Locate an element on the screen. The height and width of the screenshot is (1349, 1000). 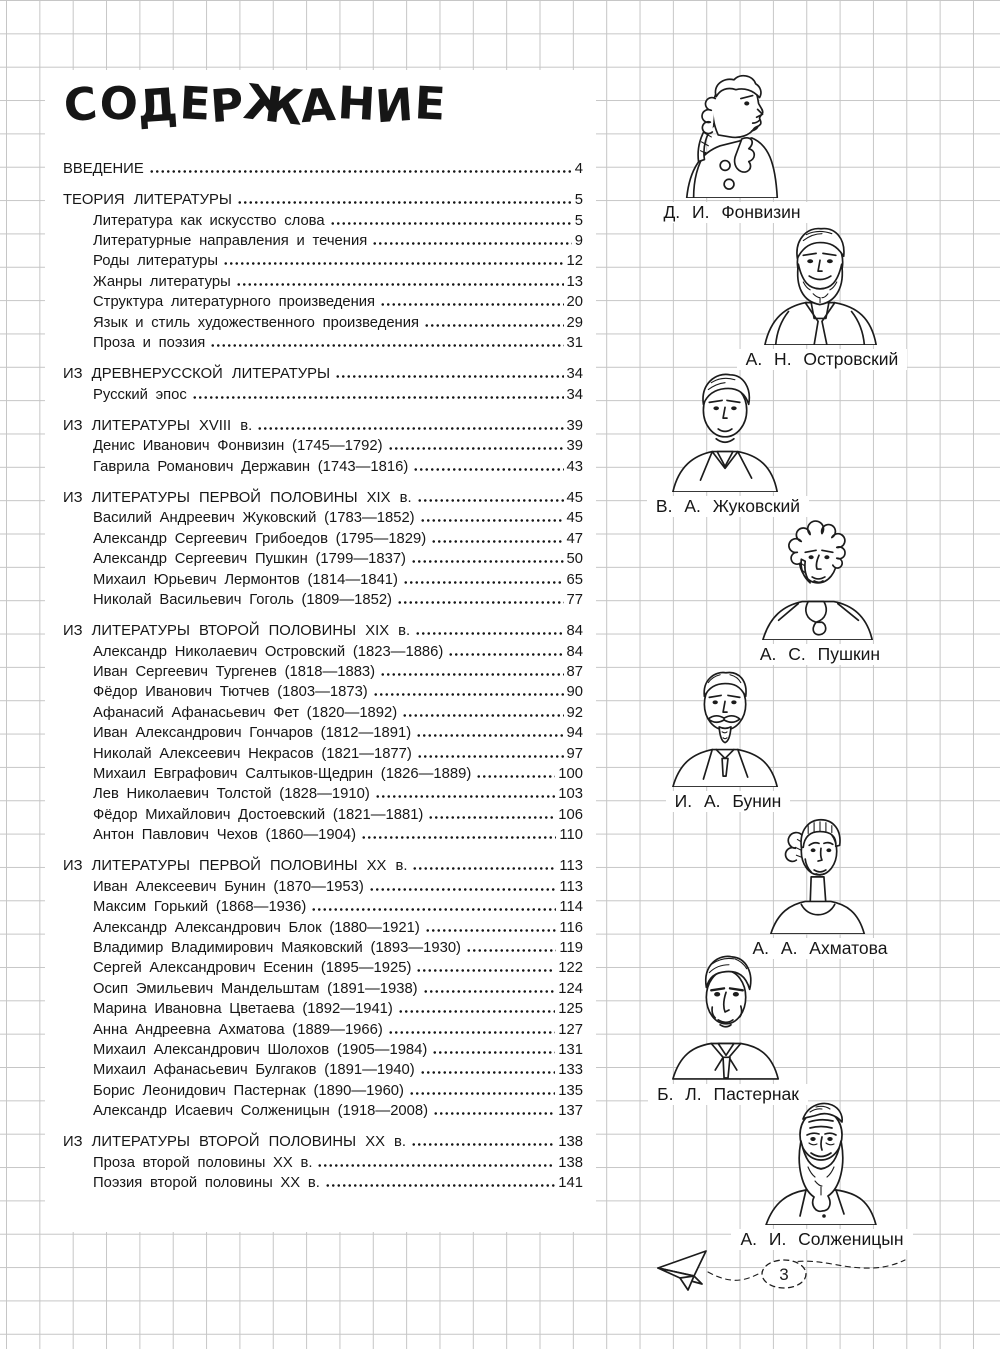
portrait-caption-solzhenitsyn: А. И. Солженицын is located at coordinates (822, 1239).